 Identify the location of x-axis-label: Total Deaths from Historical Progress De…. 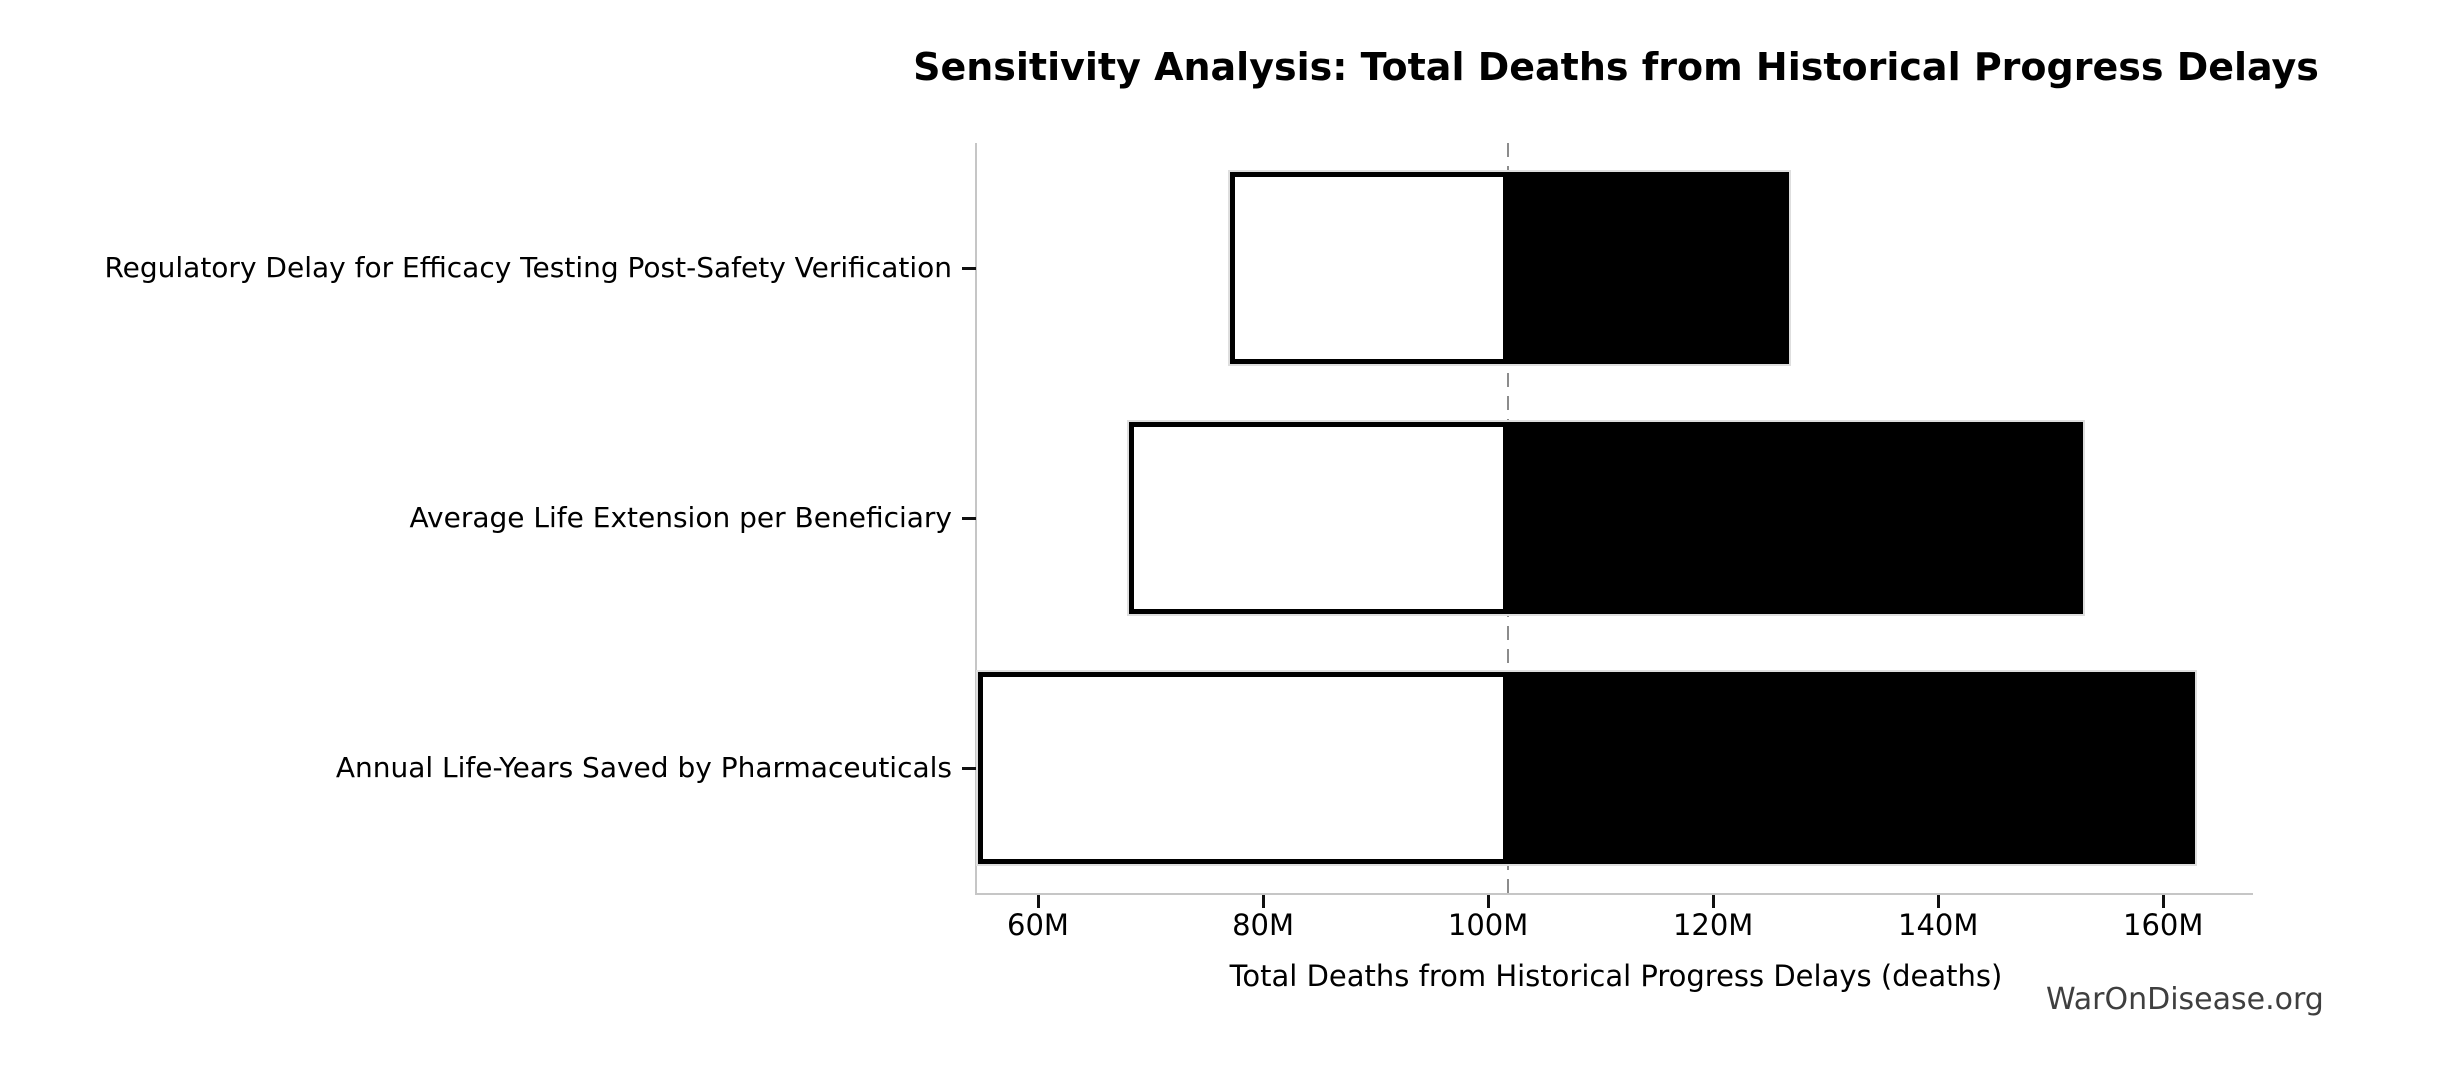
(1616, 976).